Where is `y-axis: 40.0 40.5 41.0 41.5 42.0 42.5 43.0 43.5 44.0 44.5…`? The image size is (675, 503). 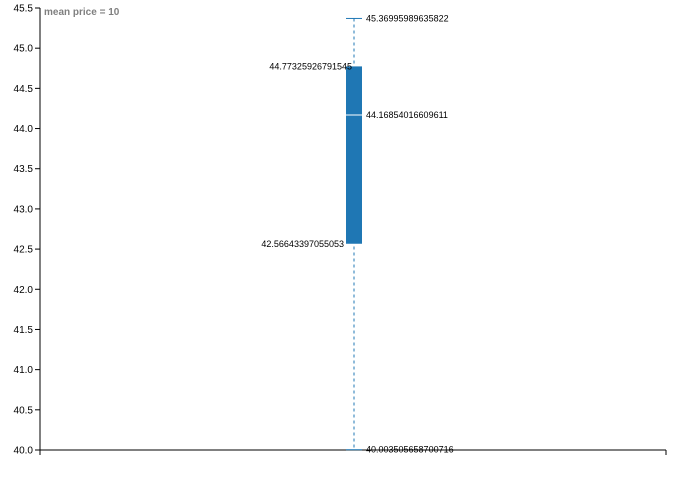 y-axis: 40.0 40.5 41.0 41.5 42.0 42.5 43.0 43.5 44.0 44.5… is located at coordinates (27, 230).